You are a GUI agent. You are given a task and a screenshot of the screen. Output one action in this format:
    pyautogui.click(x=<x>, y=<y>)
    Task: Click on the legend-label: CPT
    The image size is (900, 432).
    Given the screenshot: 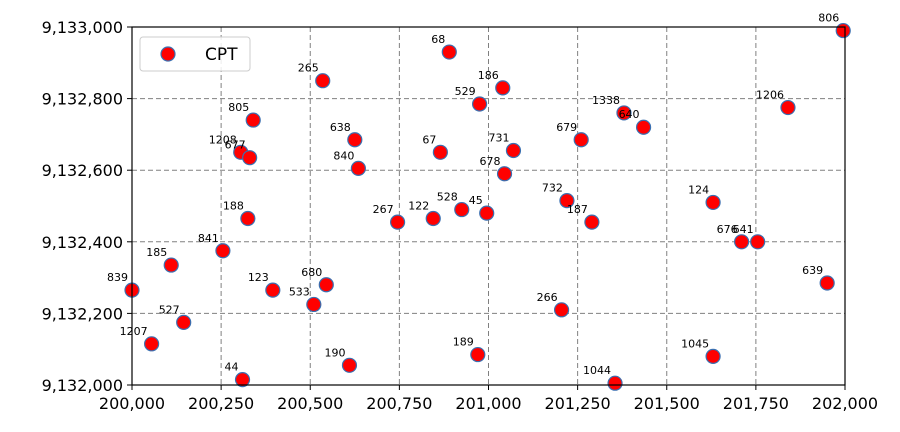 What is the action you would take?
    pyautogui.click(x=221, y=55)
    